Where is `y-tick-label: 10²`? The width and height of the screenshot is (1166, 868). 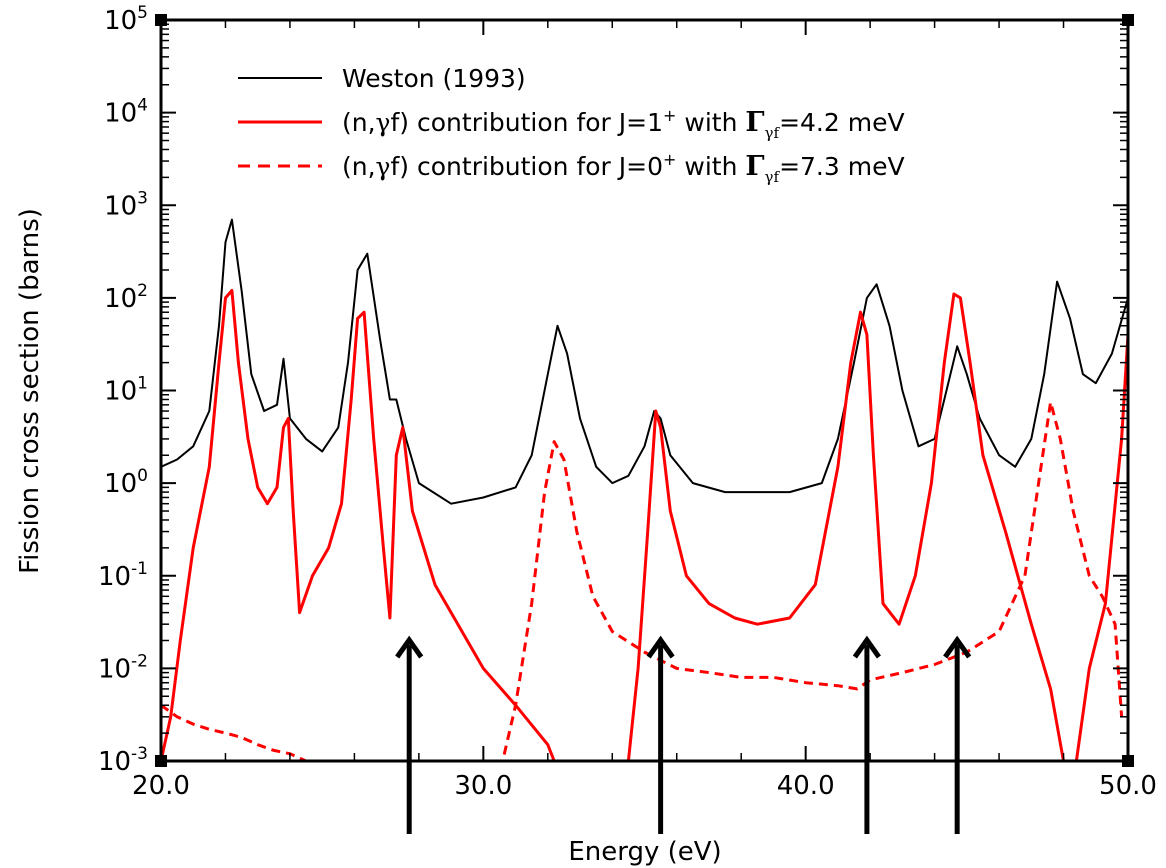 y-tick-label: 10² is located at coordinates (126, 297).